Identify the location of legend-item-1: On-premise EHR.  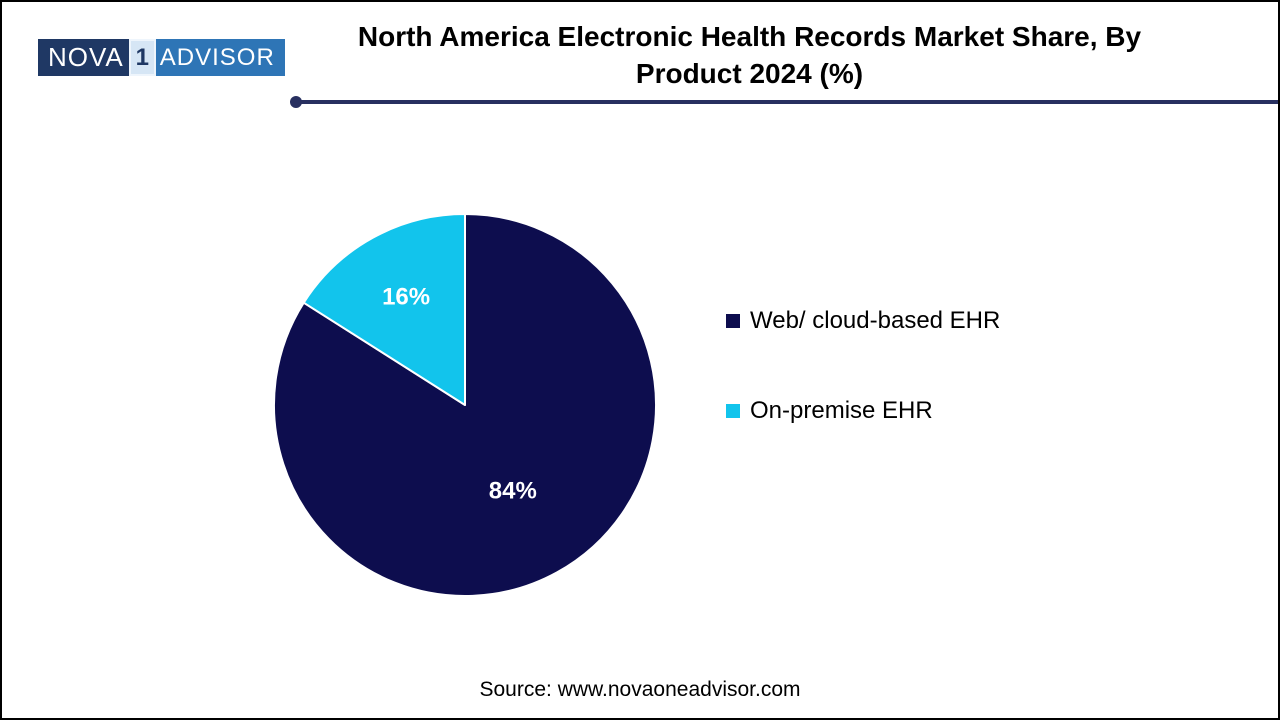
(863, 411).